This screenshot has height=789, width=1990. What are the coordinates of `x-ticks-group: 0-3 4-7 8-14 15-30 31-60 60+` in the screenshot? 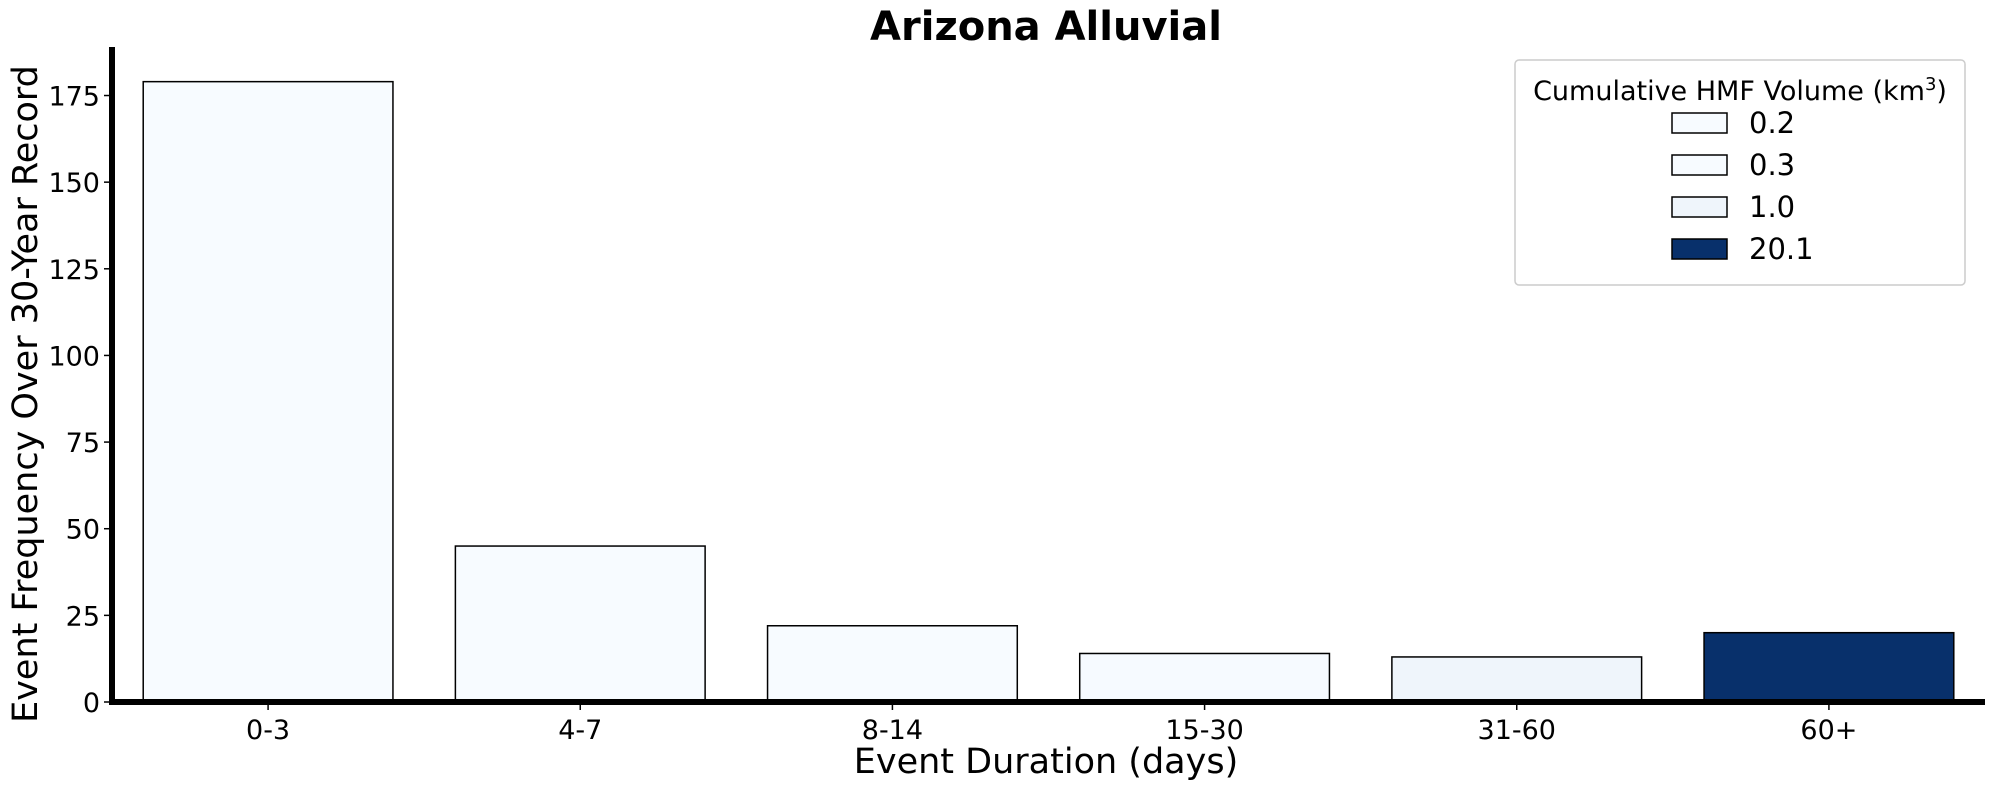 It's located at (1051, 724).